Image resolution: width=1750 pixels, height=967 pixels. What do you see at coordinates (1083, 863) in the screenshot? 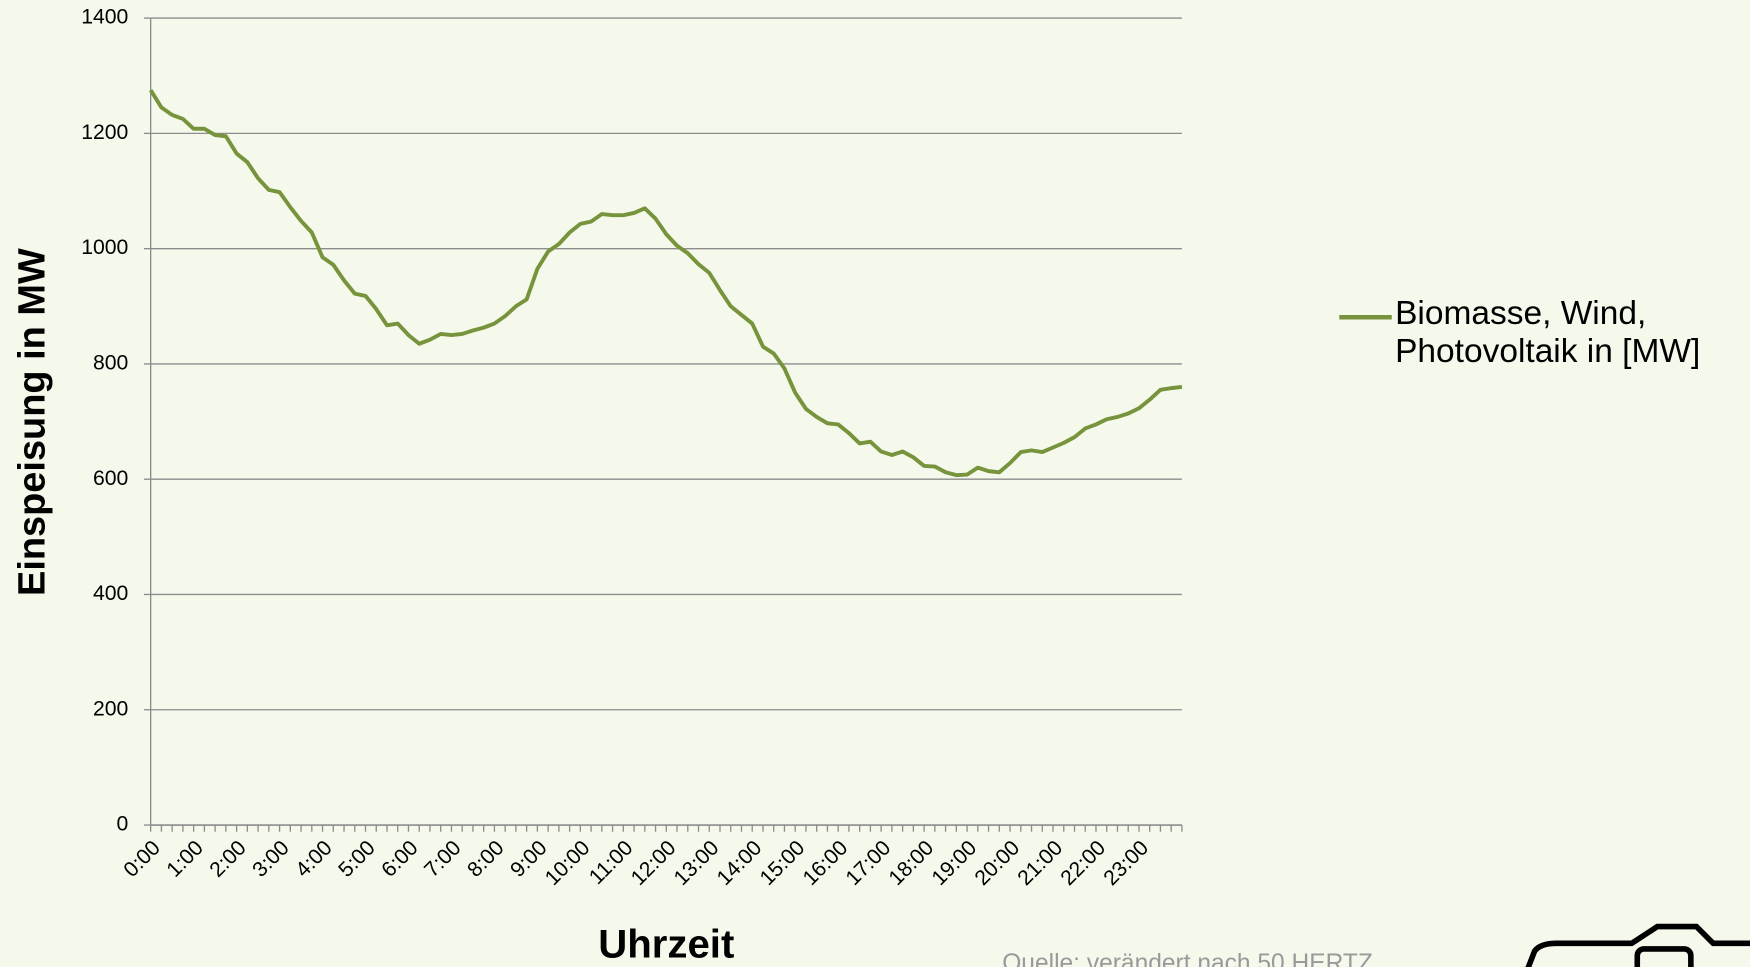
I see `x-tick-label: 22:00` at bounding box center [1083, 863].